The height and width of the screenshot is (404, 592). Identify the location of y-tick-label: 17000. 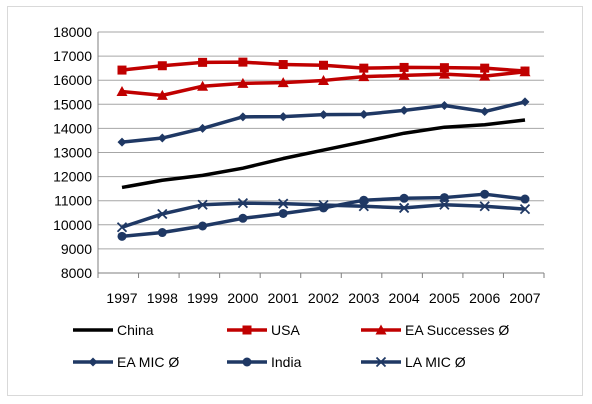
(72, 56).